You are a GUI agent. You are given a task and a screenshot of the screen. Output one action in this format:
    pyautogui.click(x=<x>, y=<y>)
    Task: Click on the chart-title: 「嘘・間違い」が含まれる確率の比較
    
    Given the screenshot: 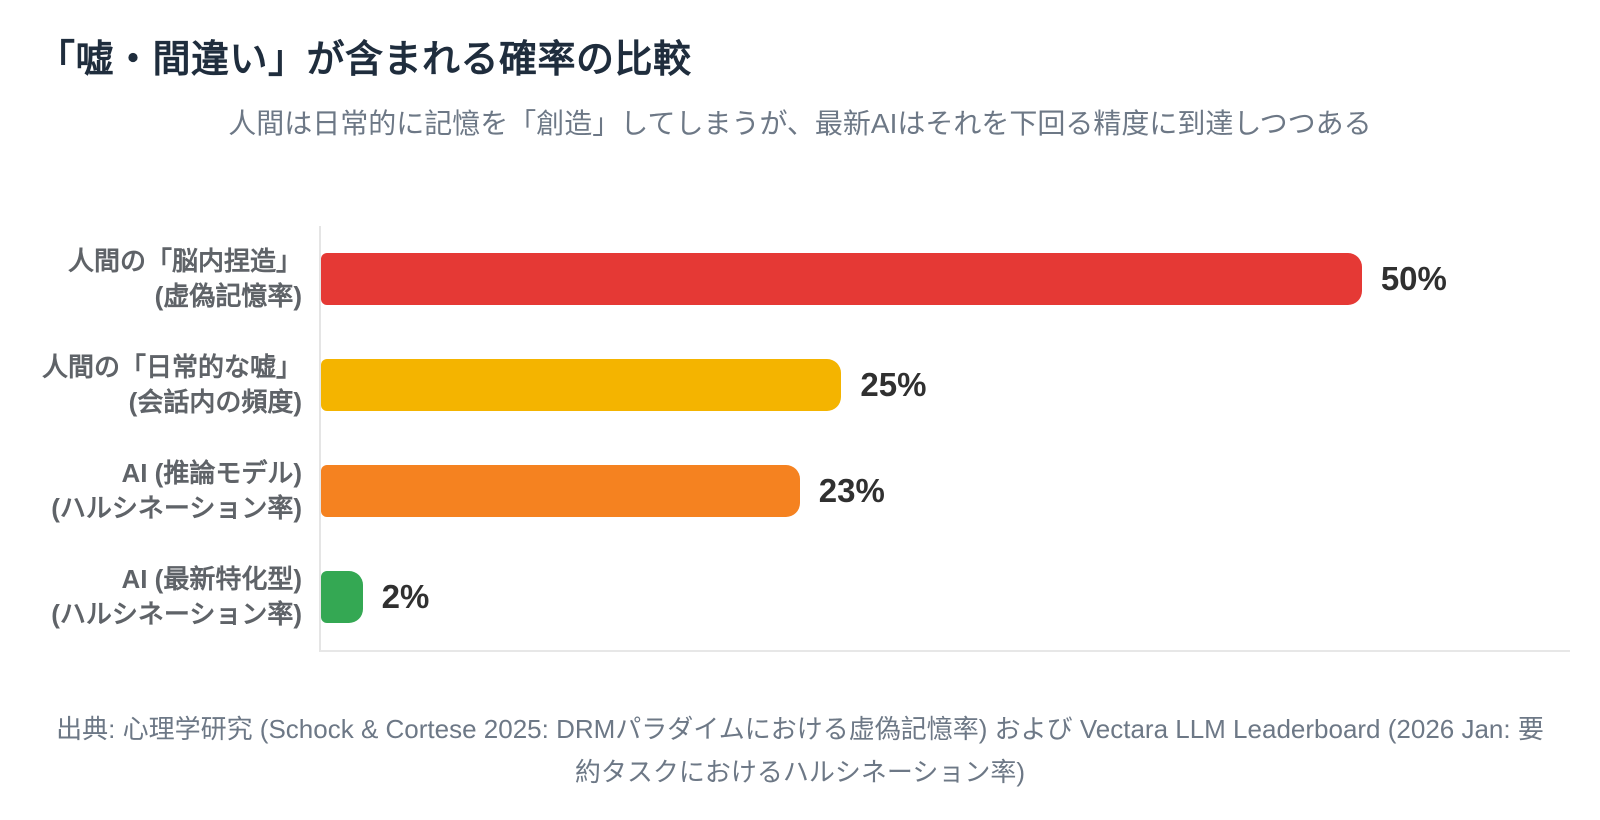 What is the action you would take?
    pyautogui.click(x=364, y=60)
    